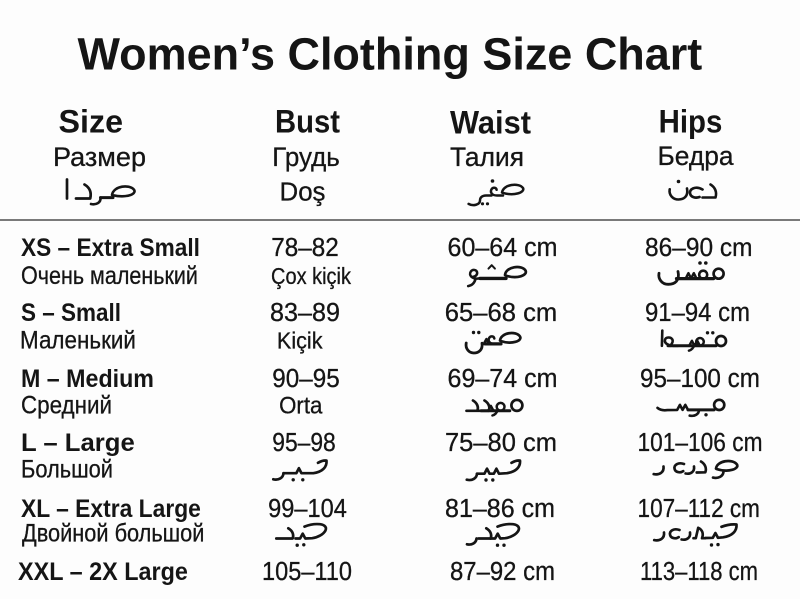 Image resolution: width=800 pixels, height=599 pixels. I want to click on svg-text: XL – Extra Large, so click(111, 509).